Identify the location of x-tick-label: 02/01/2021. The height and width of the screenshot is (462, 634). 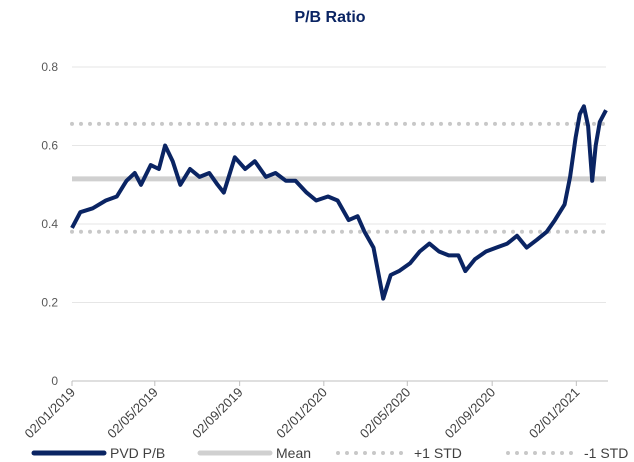
(554, 413).